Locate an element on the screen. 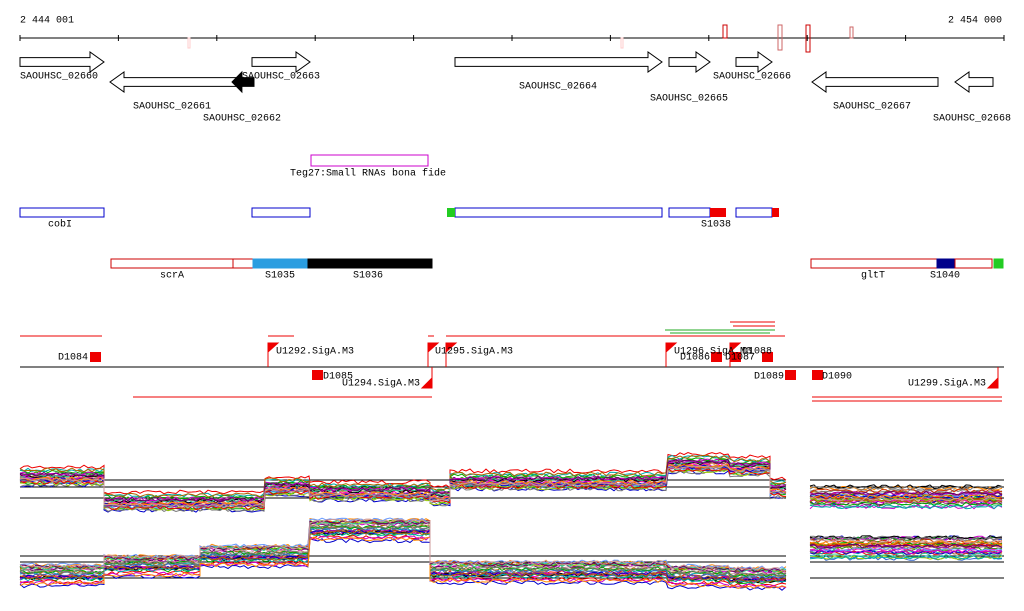 The height and width of the screenshot is (611, 1024). promoter-label: D1087 is located at coordinates (740, 358).